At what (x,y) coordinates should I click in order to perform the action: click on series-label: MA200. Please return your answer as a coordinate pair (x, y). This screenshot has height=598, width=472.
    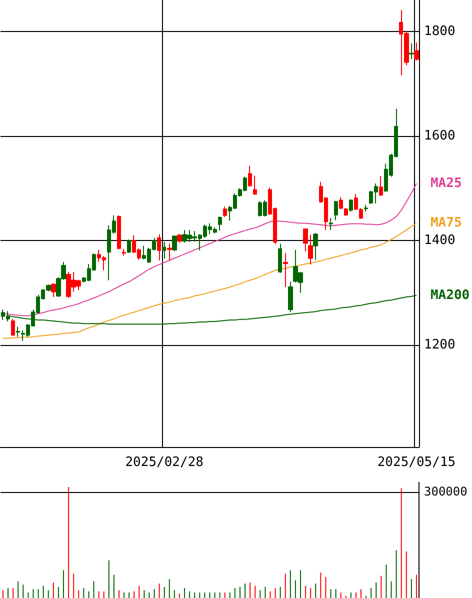
    Looking at the image, I should click on (450, 295).